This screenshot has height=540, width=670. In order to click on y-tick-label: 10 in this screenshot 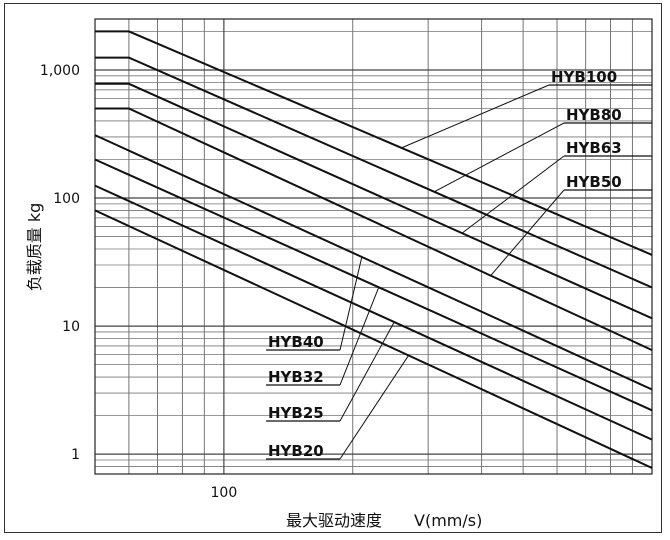, I will do `click(71, 327)`.